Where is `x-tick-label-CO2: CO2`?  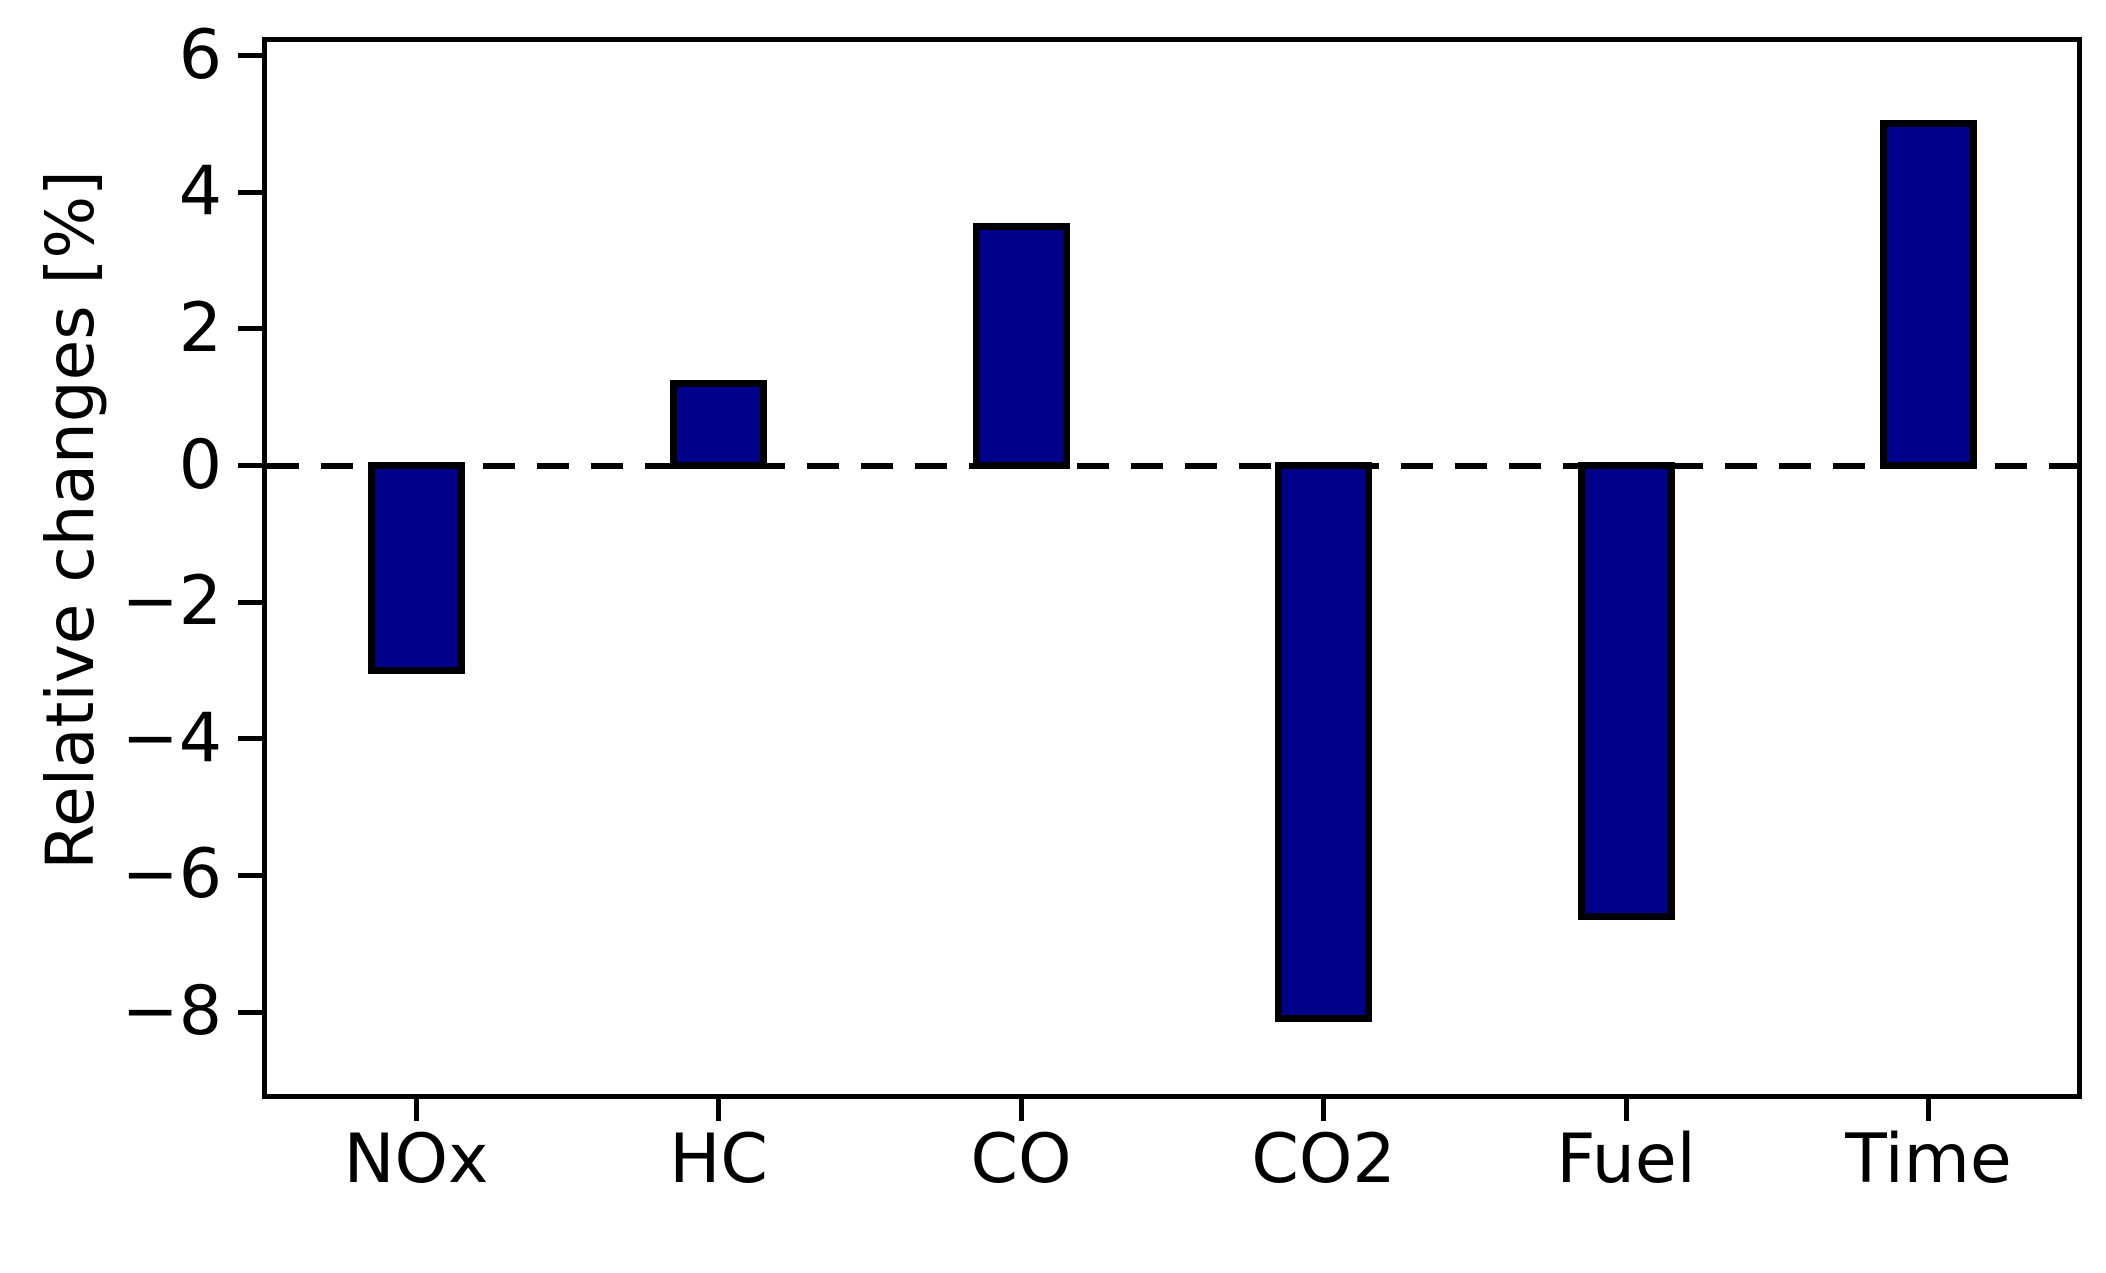
x-tick-label-CO2: CO2 is located at coordinates (1323, 1159).